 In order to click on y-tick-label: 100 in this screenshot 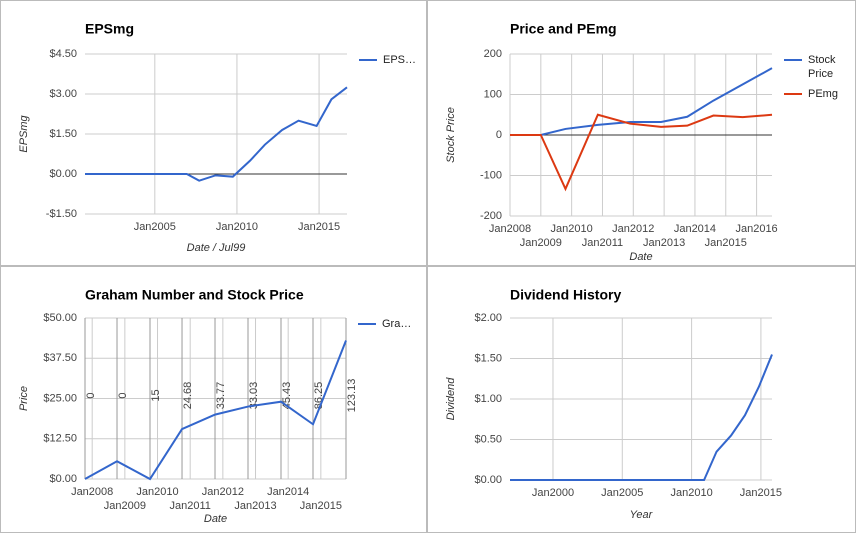, I will do `click(493, 94)`.